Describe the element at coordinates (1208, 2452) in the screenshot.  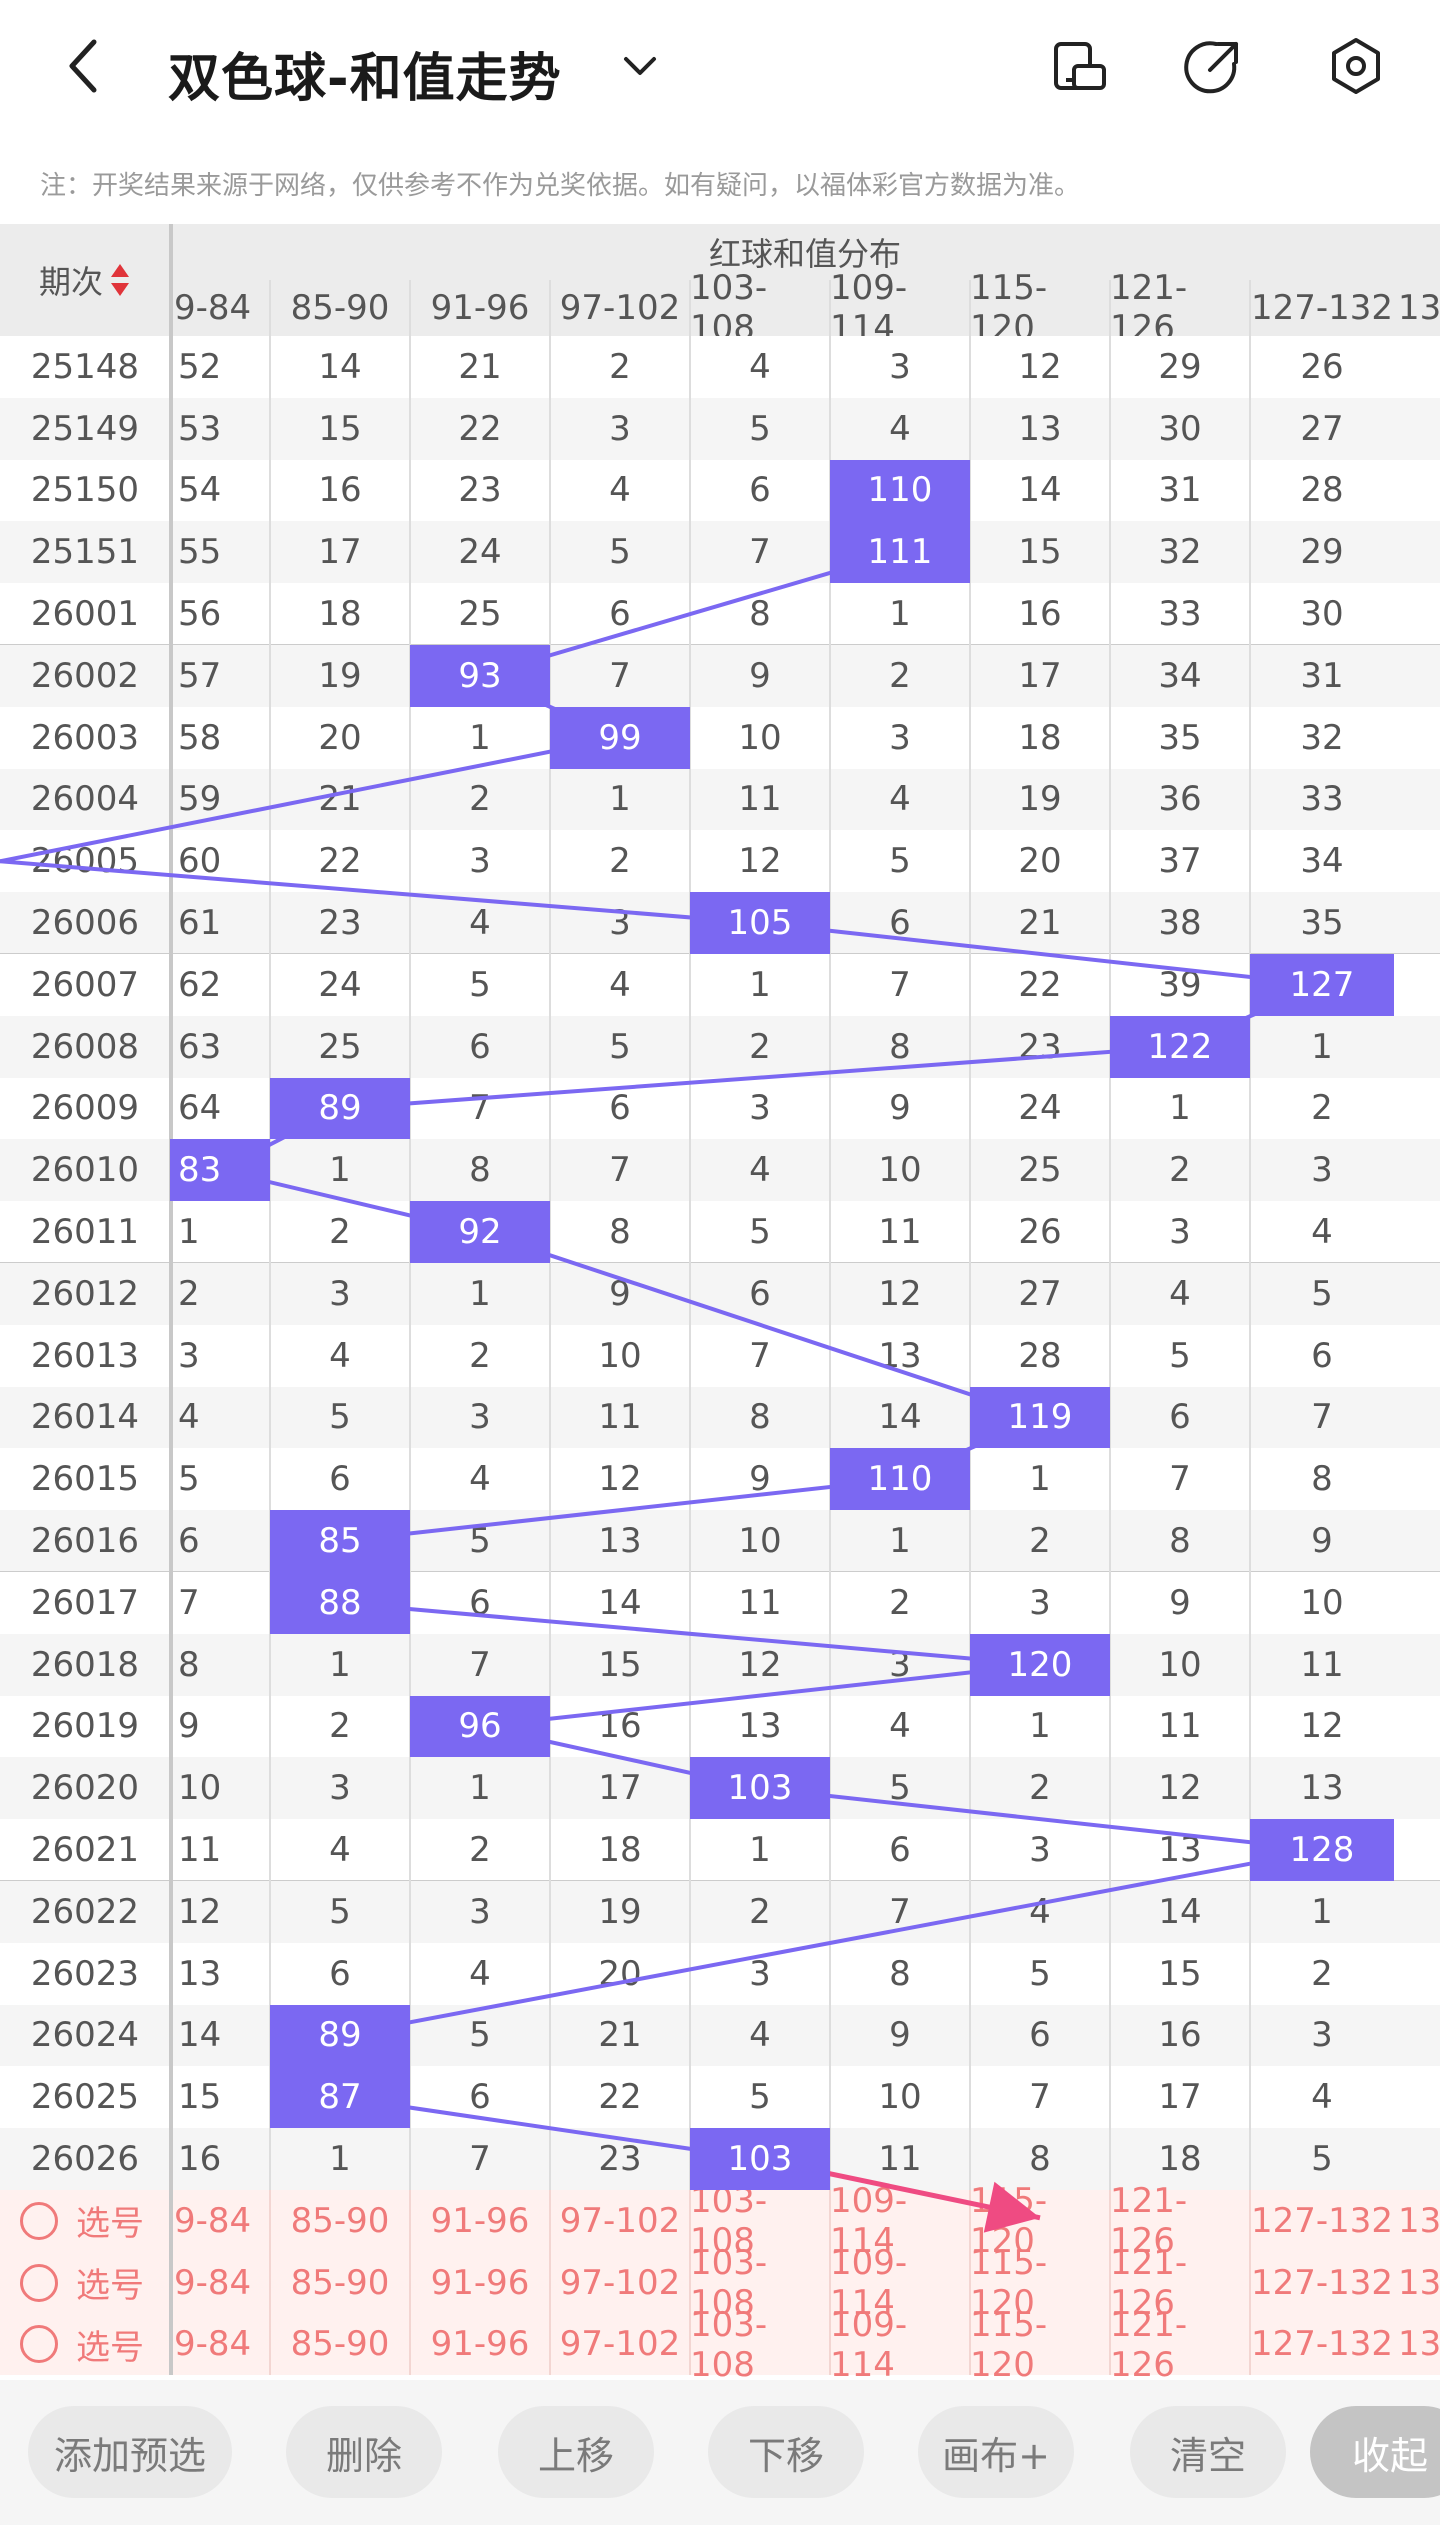
I see `clear-button: 清空` at that location.